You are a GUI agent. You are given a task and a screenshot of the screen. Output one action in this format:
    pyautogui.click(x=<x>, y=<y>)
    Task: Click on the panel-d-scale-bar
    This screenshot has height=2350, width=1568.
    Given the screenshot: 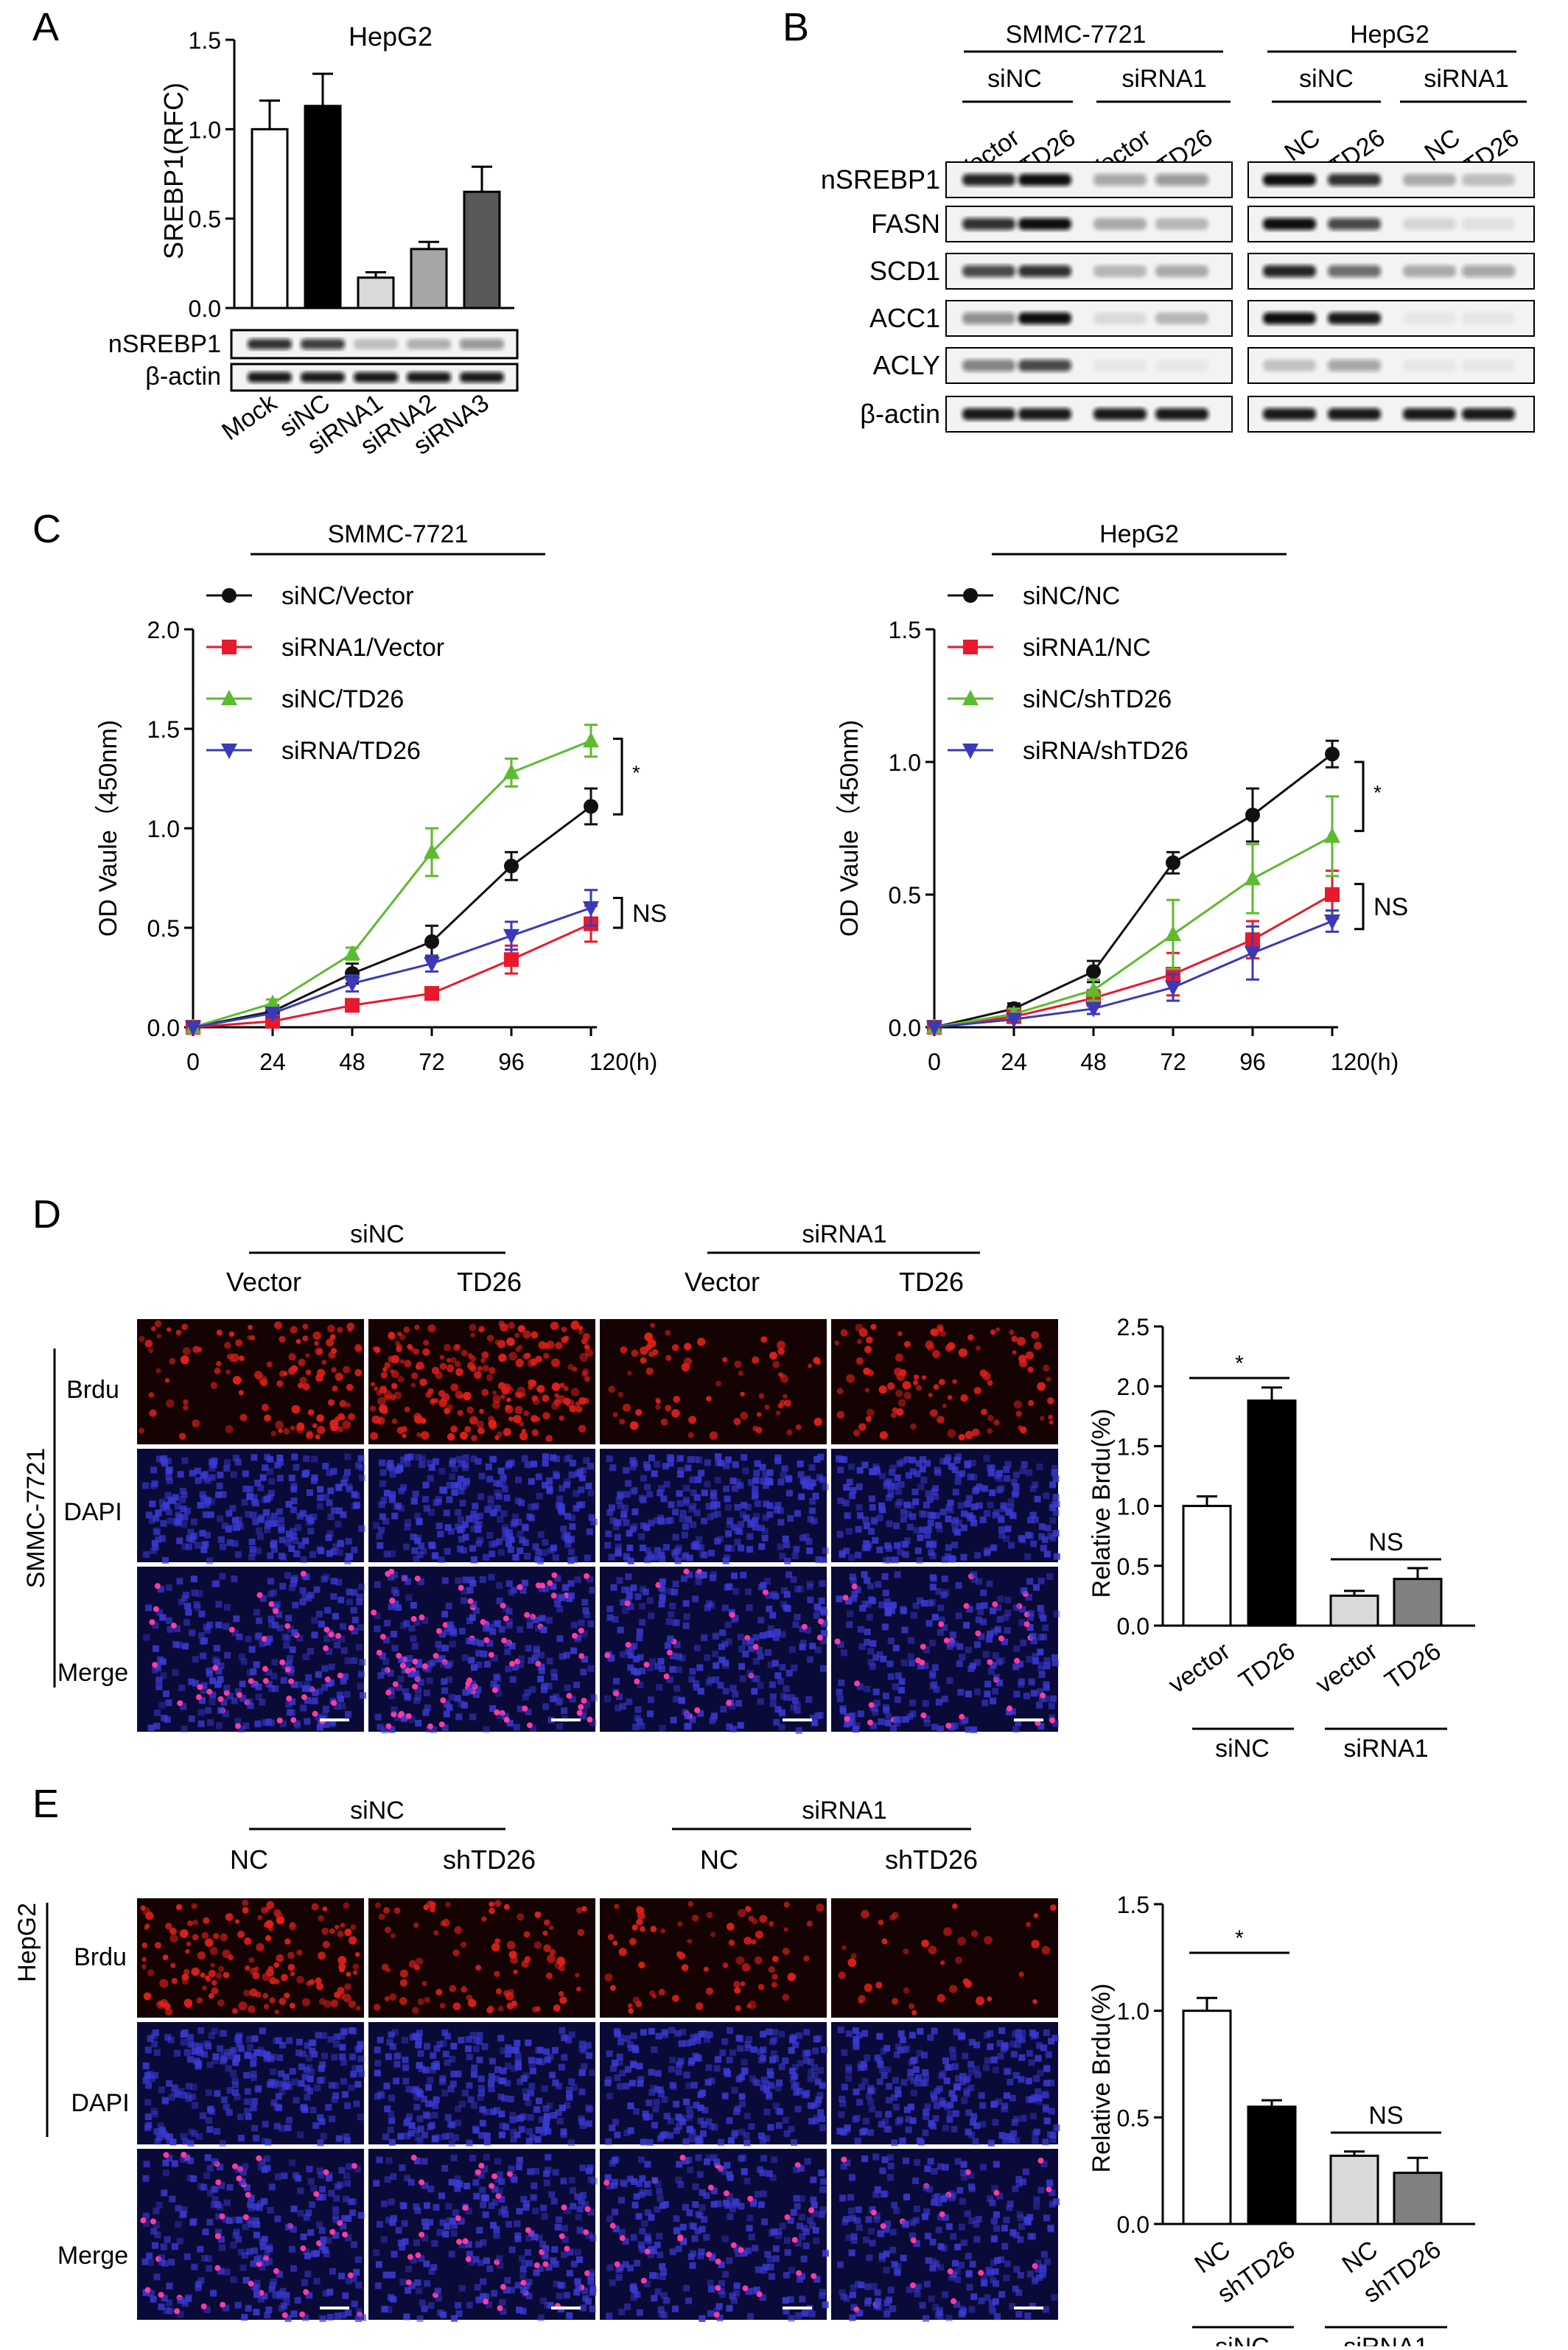 What is the action you would take?
    pyautogui.click(x=1028, y=1719)
    